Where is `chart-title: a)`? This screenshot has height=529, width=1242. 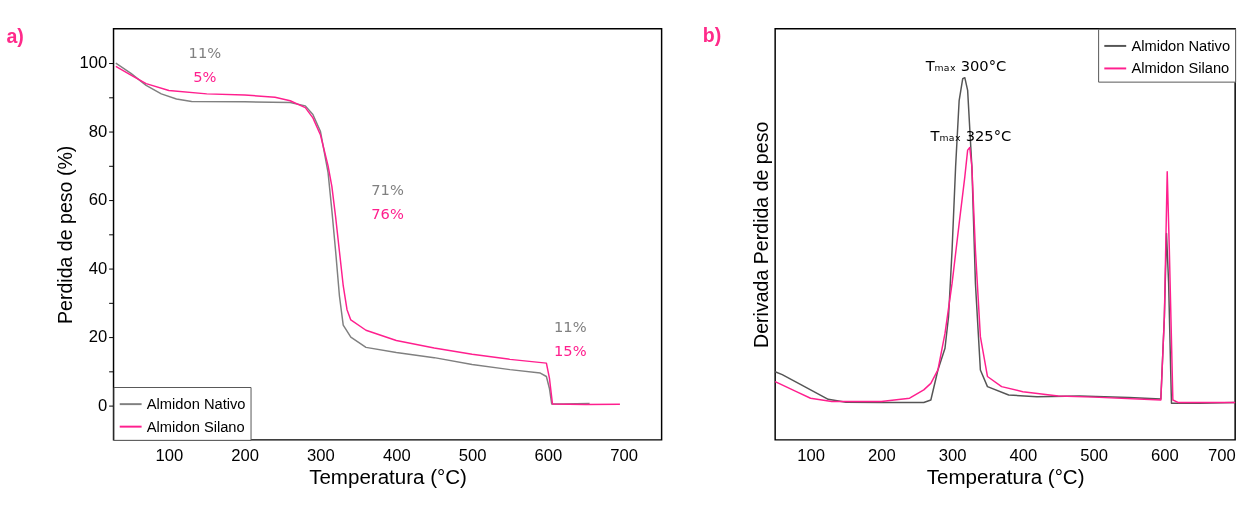
chart-title: a) is located at coordinates (15, 35).